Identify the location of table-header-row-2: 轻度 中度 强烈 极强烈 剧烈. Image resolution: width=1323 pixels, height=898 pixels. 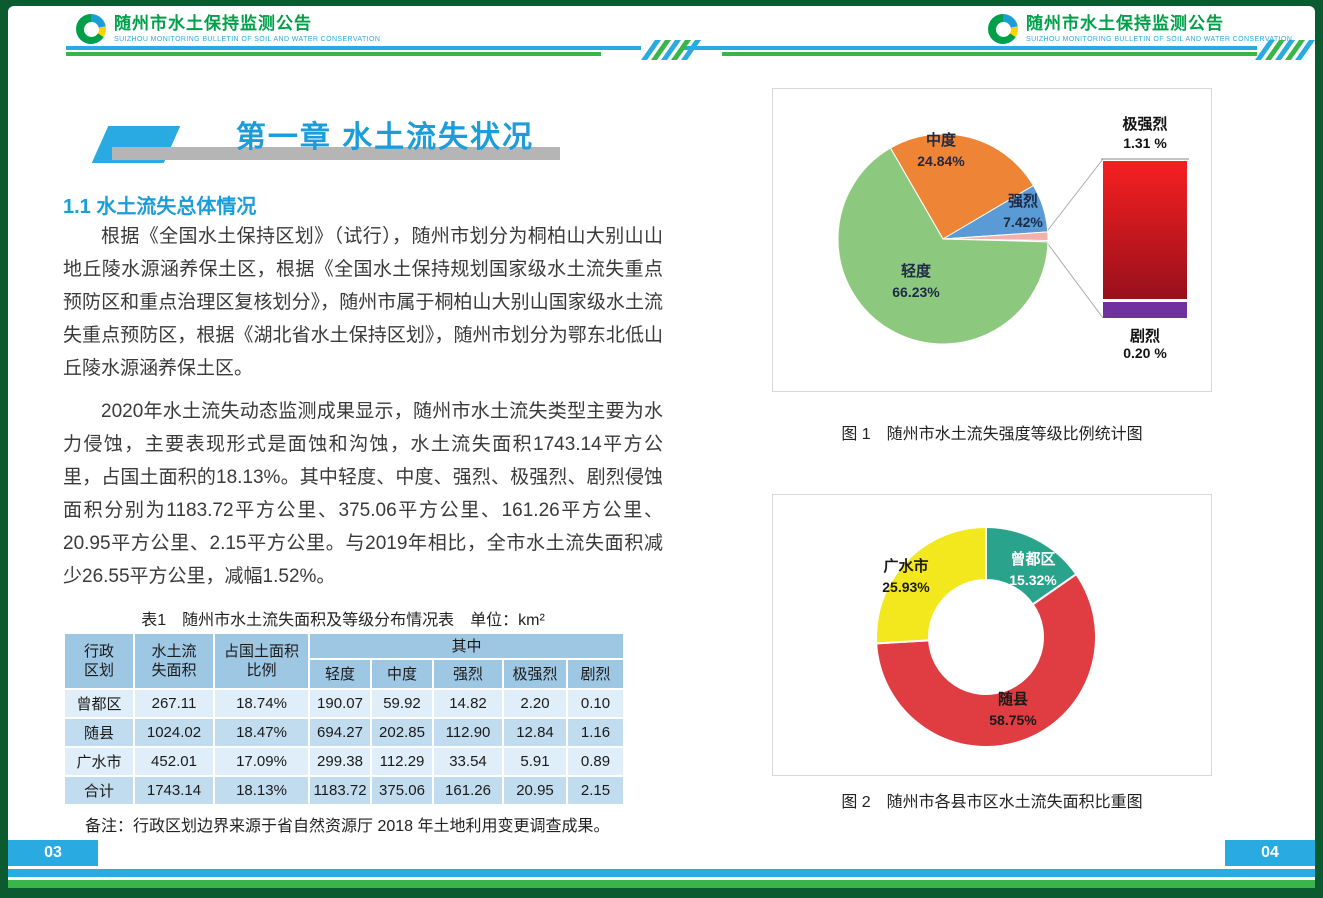
(344, 674).